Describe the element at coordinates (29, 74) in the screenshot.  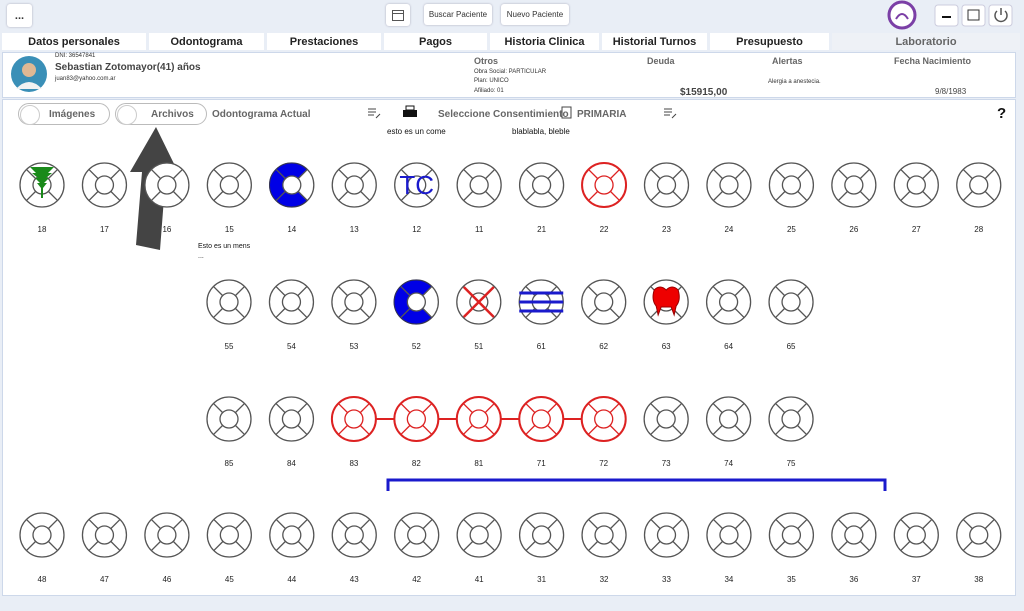
I see `patient-photo` at that location.